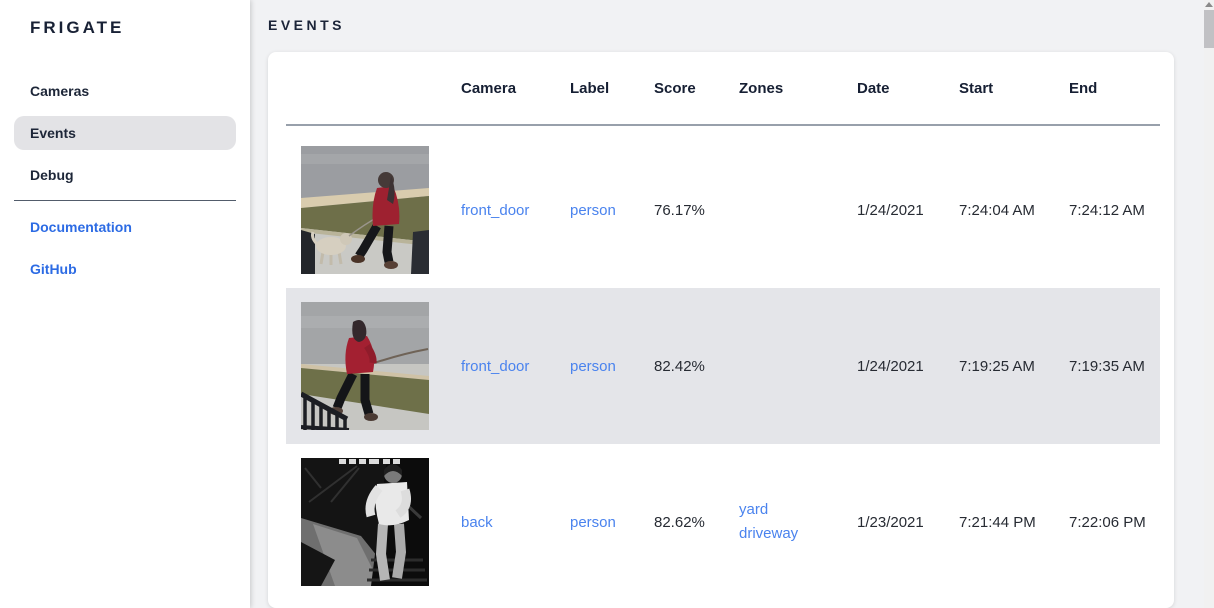 The image size is (1214, 608). Describe the element at coordinates (81, 227) in the screenshot. I see `sidebar-link-label: Documentation` at that location.